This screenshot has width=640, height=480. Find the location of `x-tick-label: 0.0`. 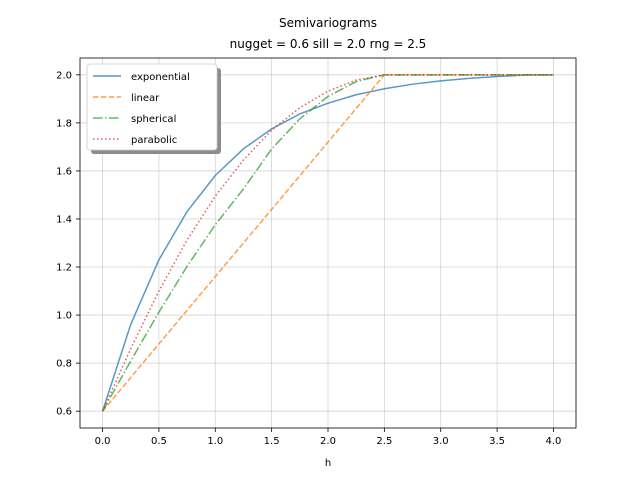

x-tick-label: 0.0 is located at coordinates (103, 441).